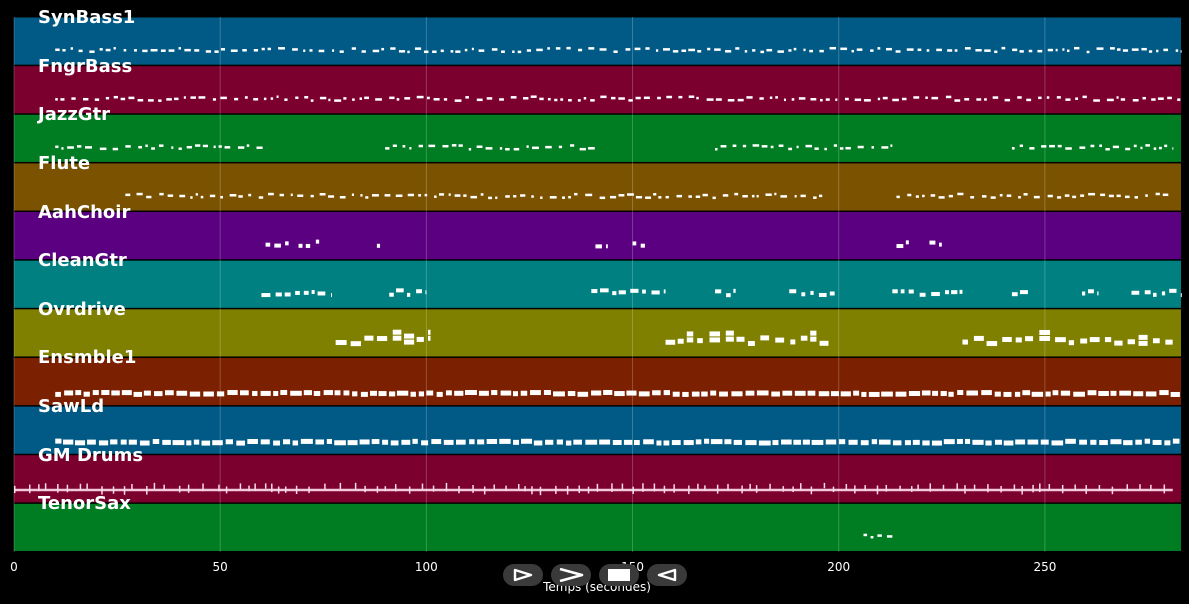 Image resolution: width=1189 pixels, height=604 pixels. Describe the element at coordinates (91, 455) in the screenshot. I see `track-label: GM Drums` at that location.